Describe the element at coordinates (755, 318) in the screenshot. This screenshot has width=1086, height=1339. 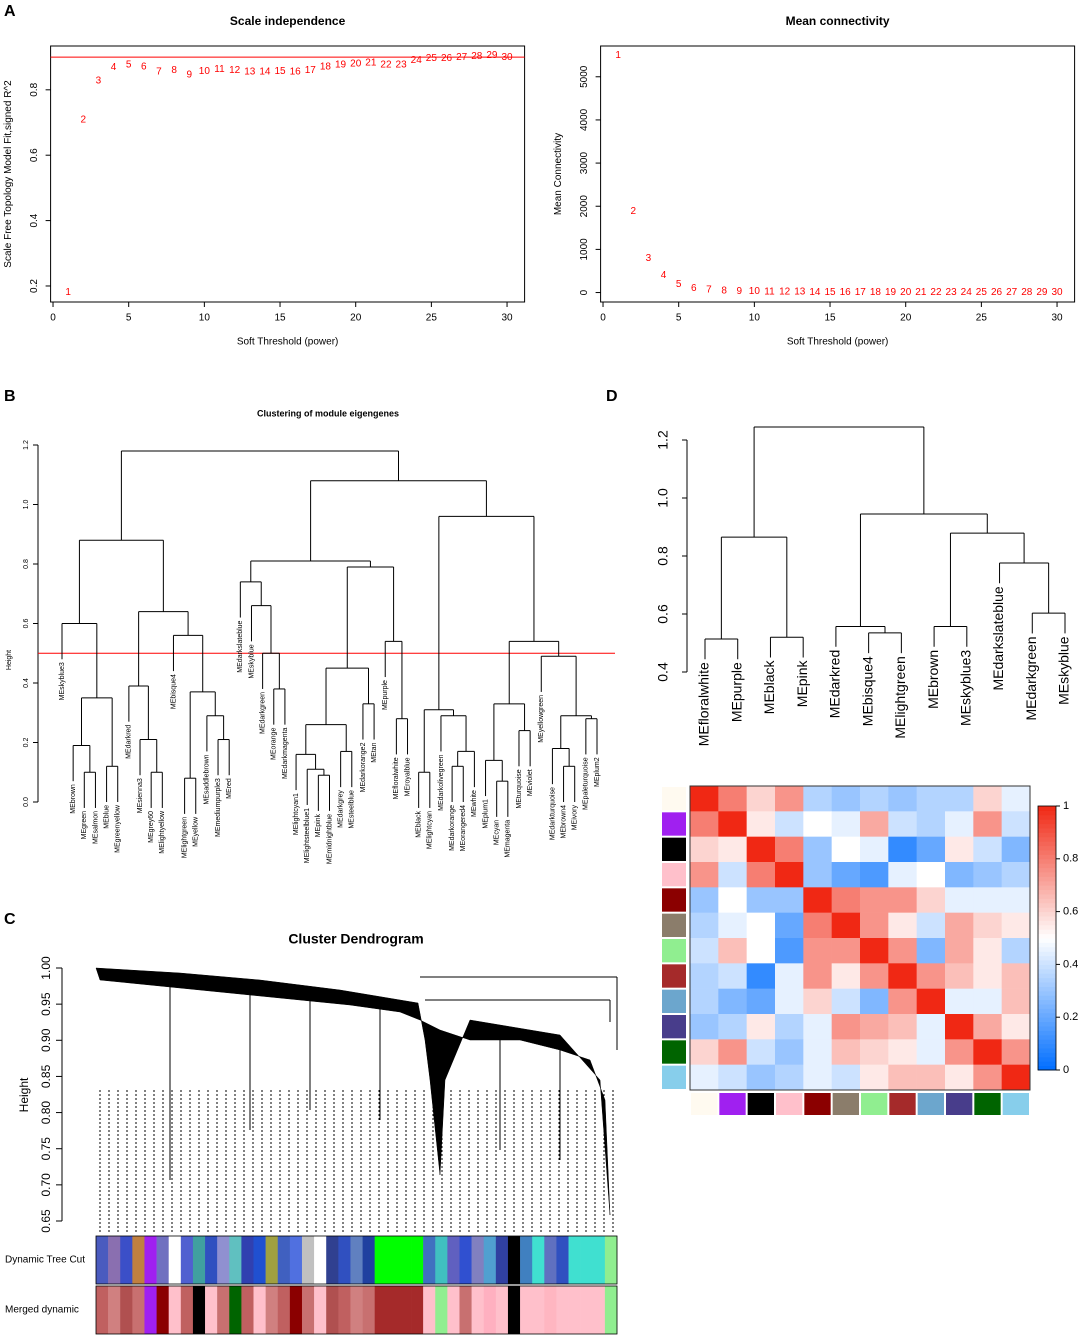
I see `x-tick-label: 10` at that location.